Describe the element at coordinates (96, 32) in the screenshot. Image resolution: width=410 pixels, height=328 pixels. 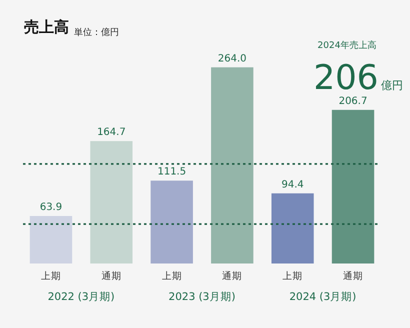
I see `chart-subtitle: 単位：億円` at that location.